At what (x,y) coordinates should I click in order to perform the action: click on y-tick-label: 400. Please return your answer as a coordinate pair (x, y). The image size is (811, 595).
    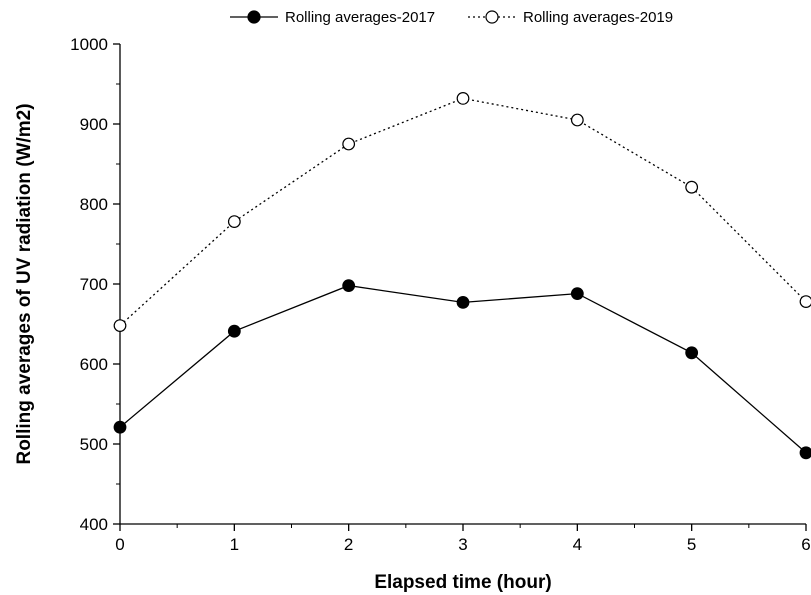
    Looking at the image, I should click on (94, 524).